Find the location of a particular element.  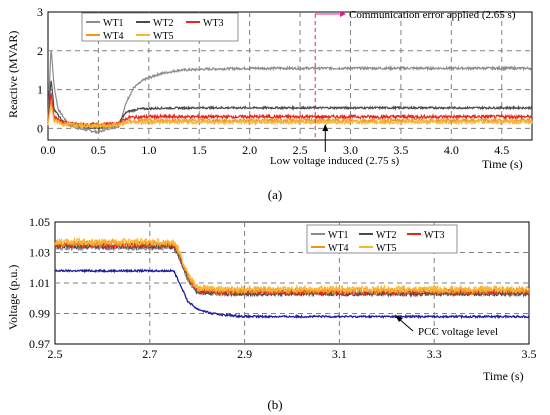

y-tick-label: 1 is located at coordinates (40, 90).